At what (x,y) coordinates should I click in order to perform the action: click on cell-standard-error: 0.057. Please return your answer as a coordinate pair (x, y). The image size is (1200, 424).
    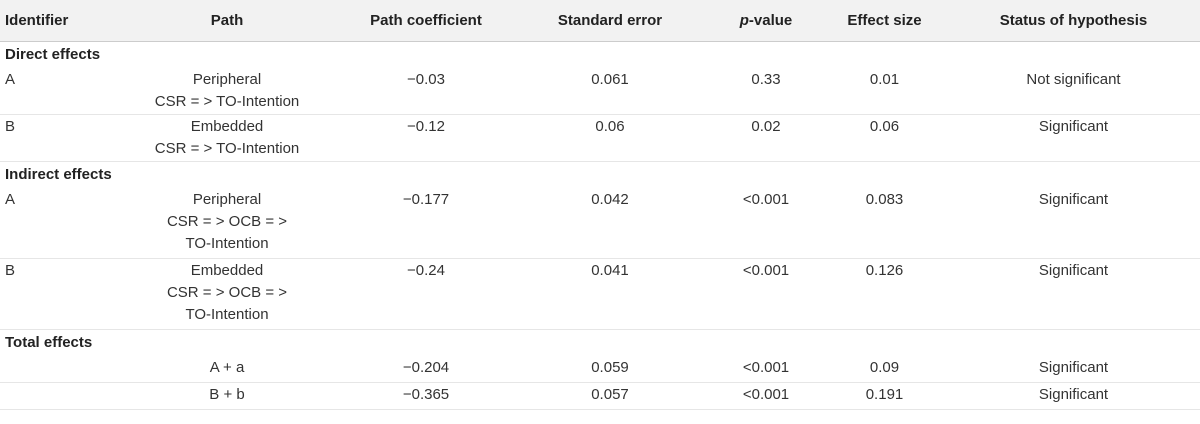
    Looking at the image, I should click on (610, 396).